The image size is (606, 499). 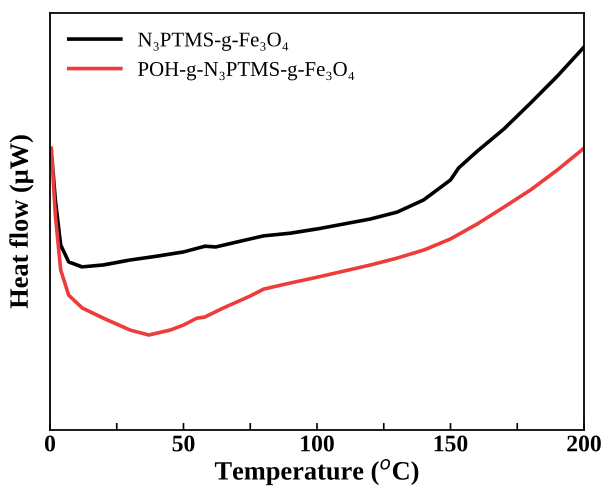 I want to click on x-axis-title: Temperature ($^{o}$C), so click(x=316, y=472).